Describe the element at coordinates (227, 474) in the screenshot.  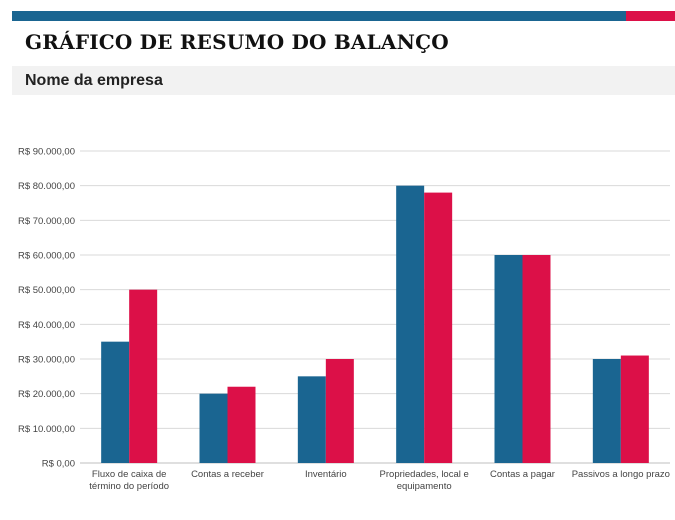
I see `x-category-label: Contas a receber` at that location.